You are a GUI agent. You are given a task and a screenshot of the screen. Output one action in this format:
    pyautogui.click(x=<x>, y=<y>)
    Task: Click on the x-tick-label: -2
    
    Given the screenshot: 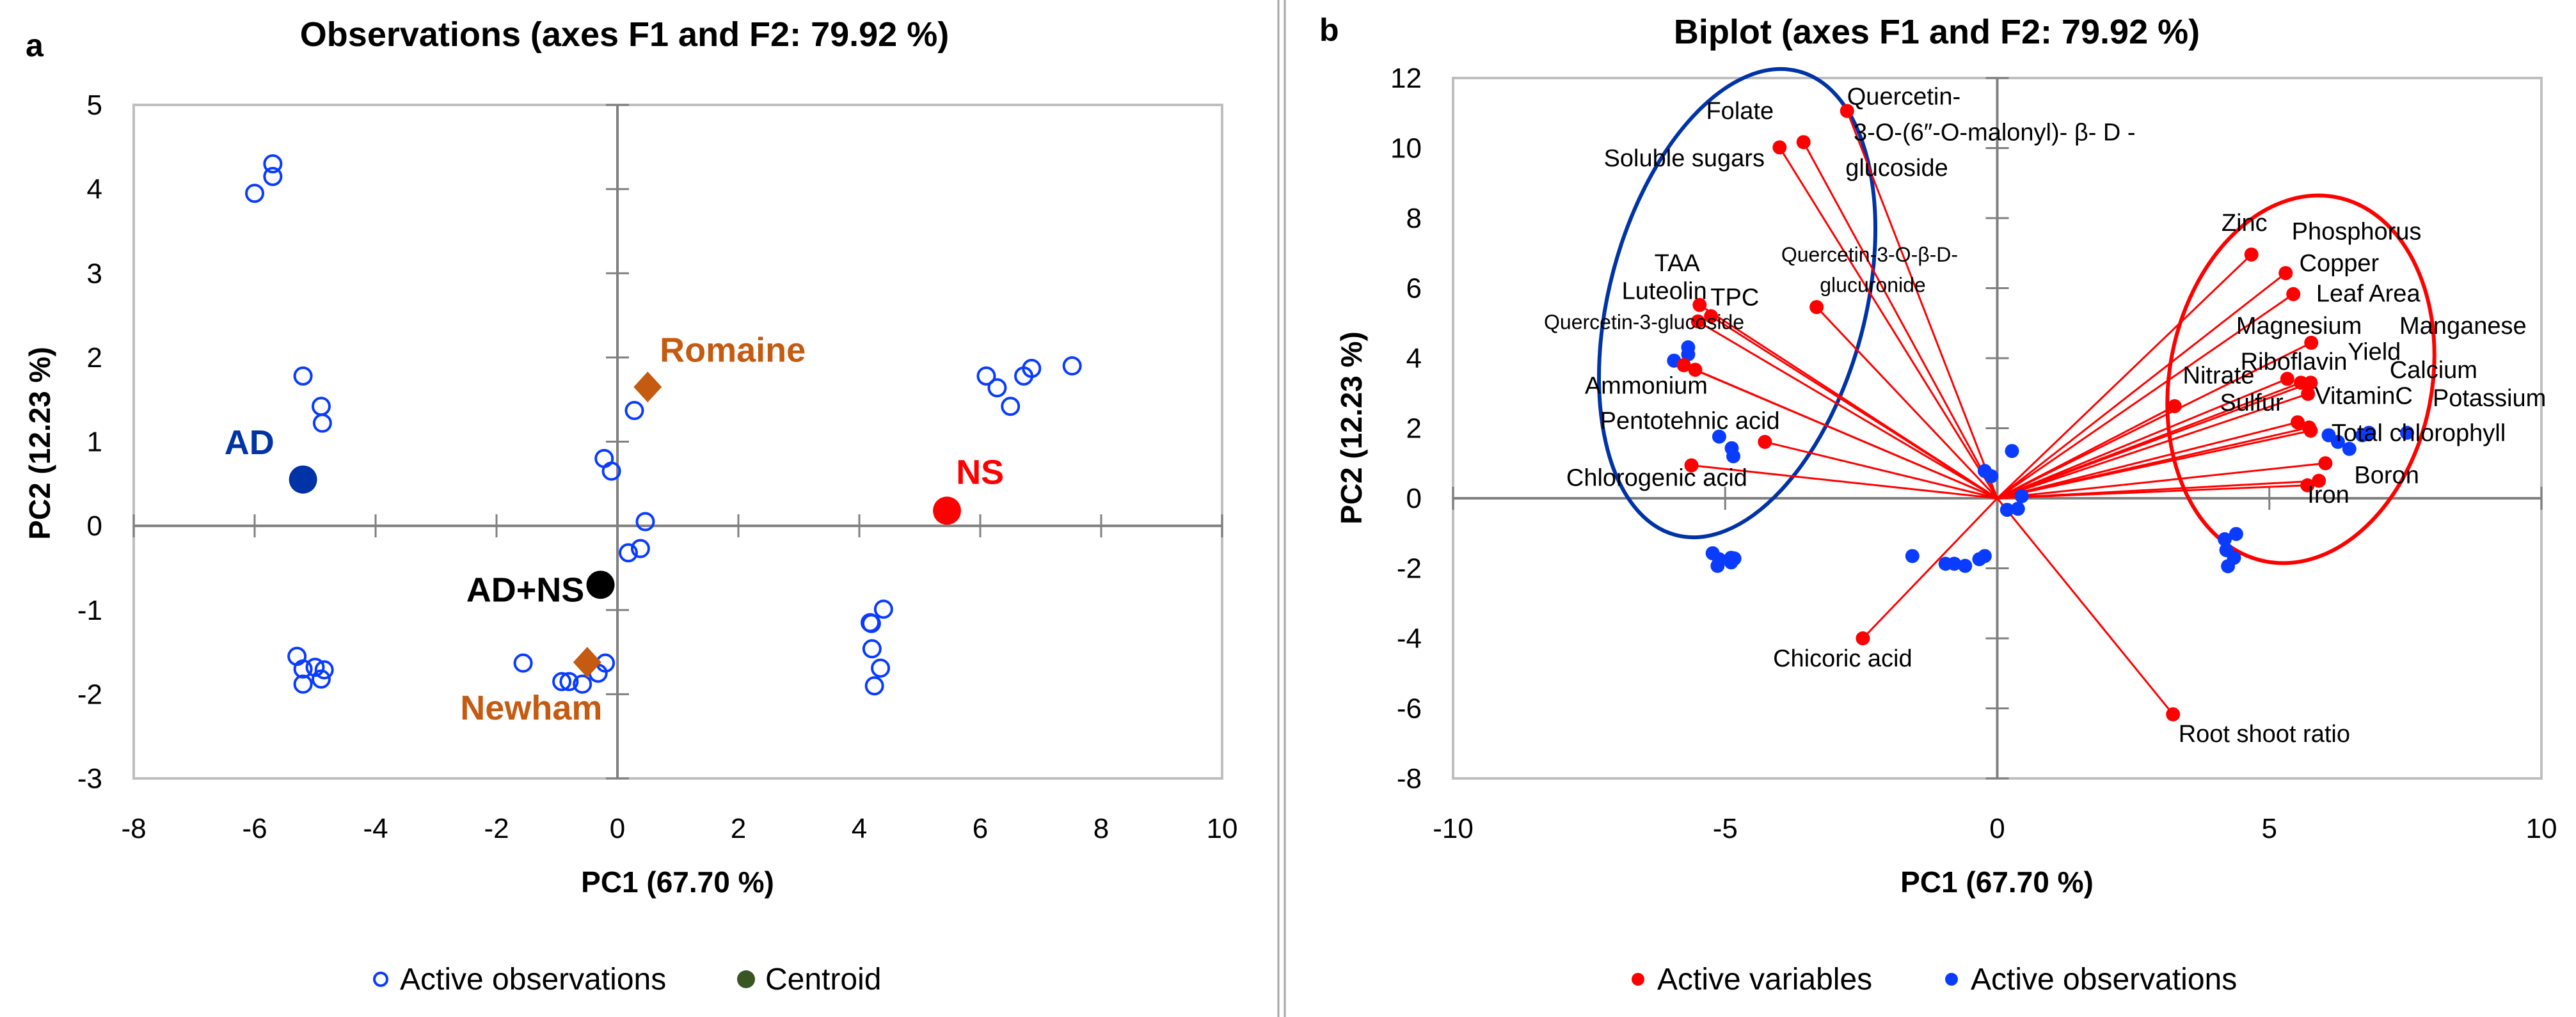 What is the action you would take?
    pyautogui.click(x=497, y=828)
    